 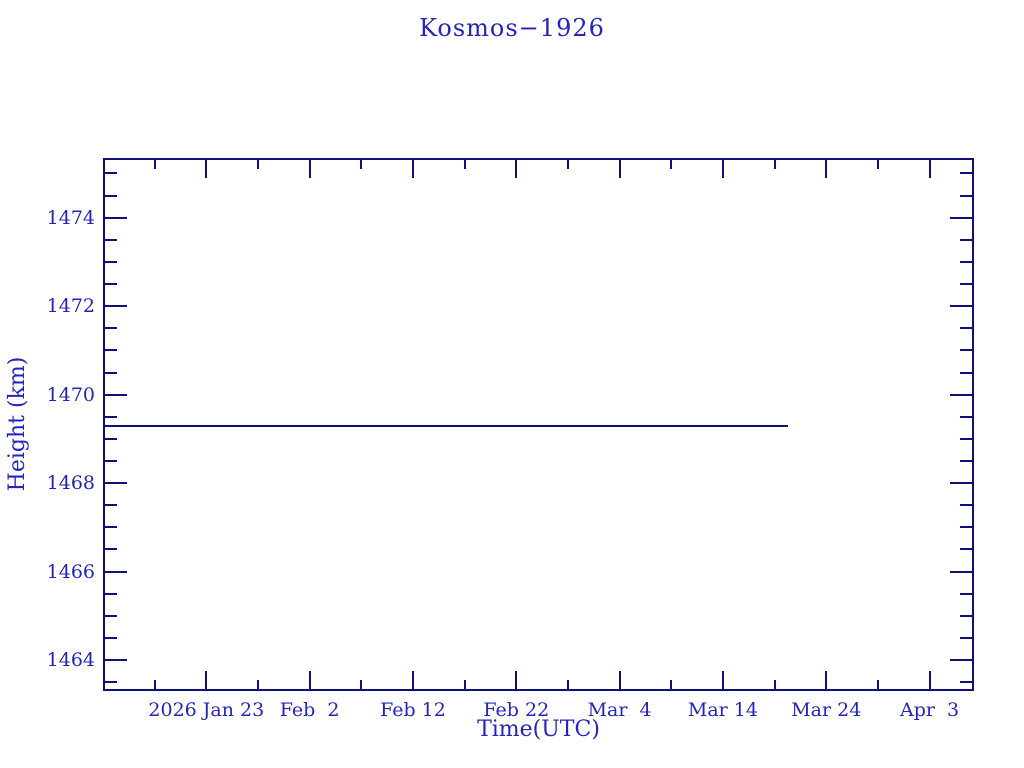 What do you see at coordinates (516, 710) in the screenshot?
I see `x-tick-label: Feb 22` at bounding box center [516, 710].